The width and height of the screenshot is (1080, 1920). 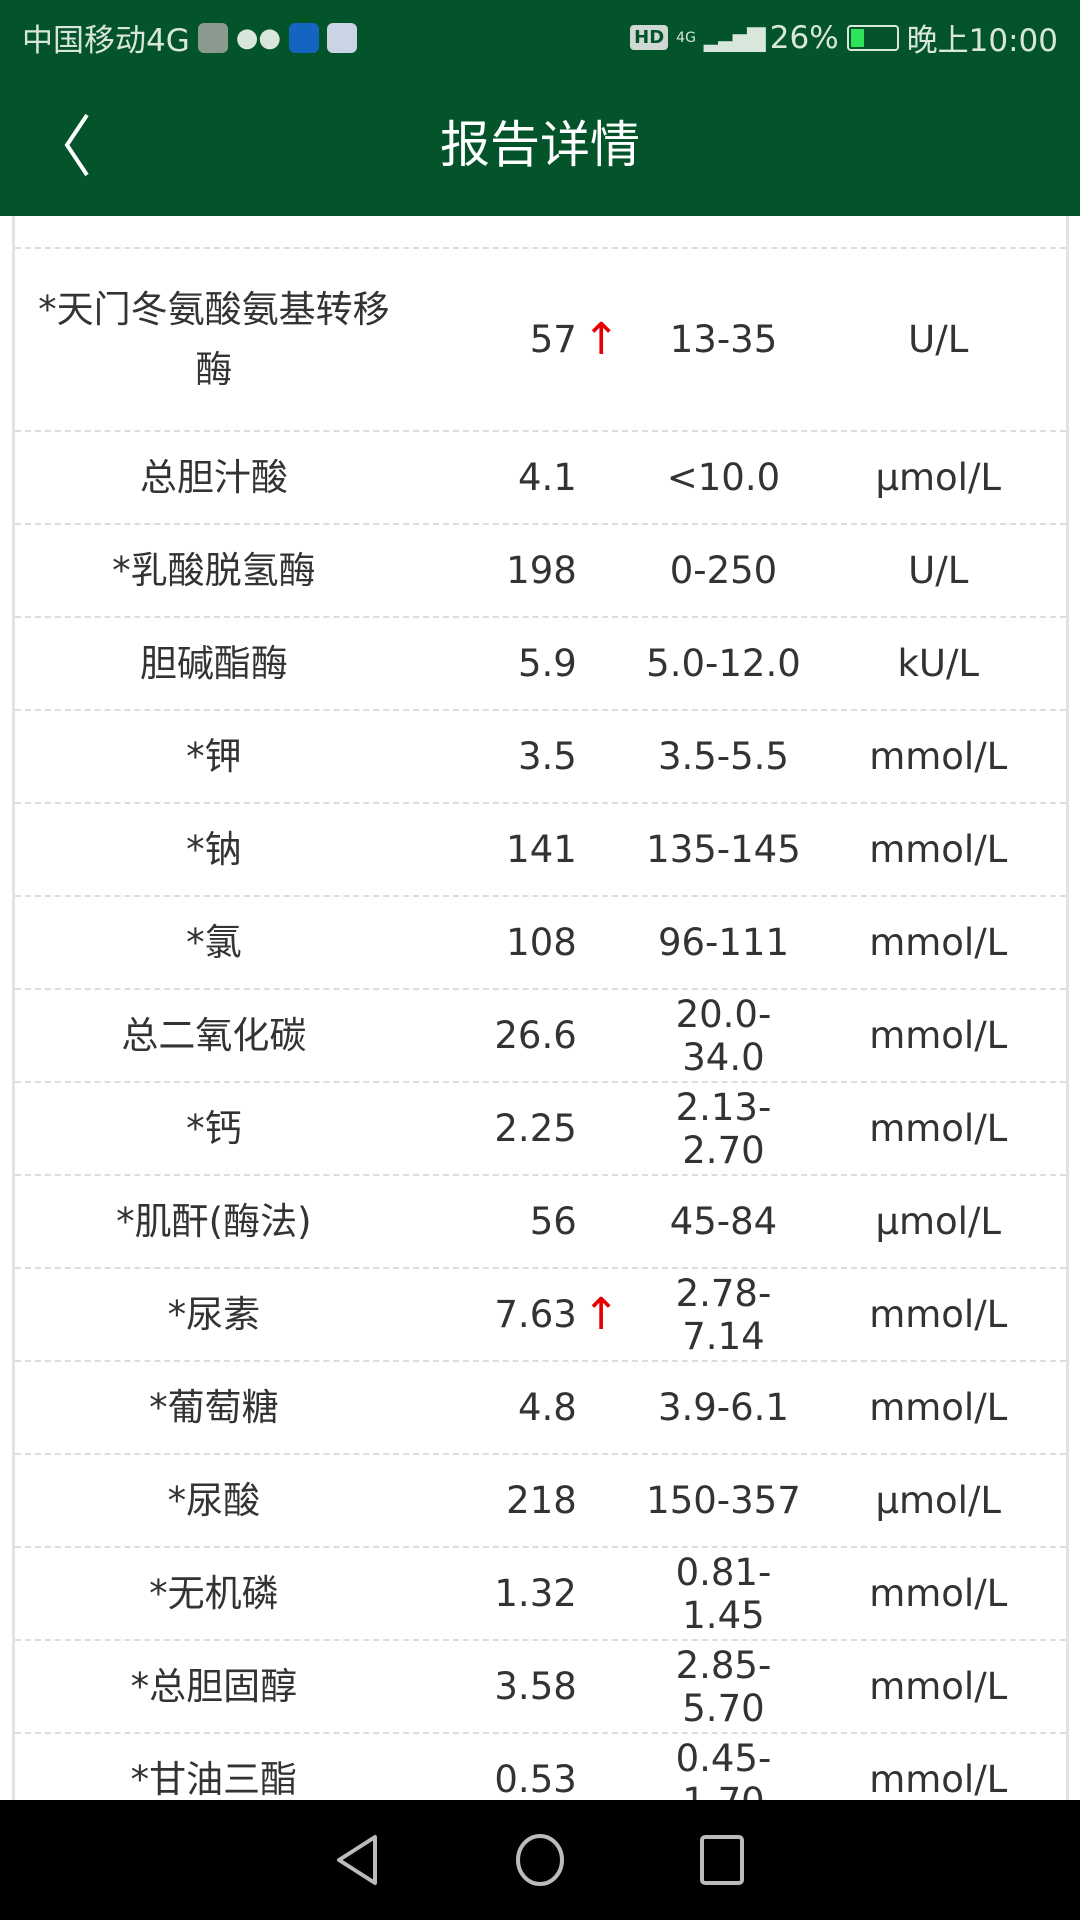 I want to click on item-value: 56, so click(x=553, y=1221).